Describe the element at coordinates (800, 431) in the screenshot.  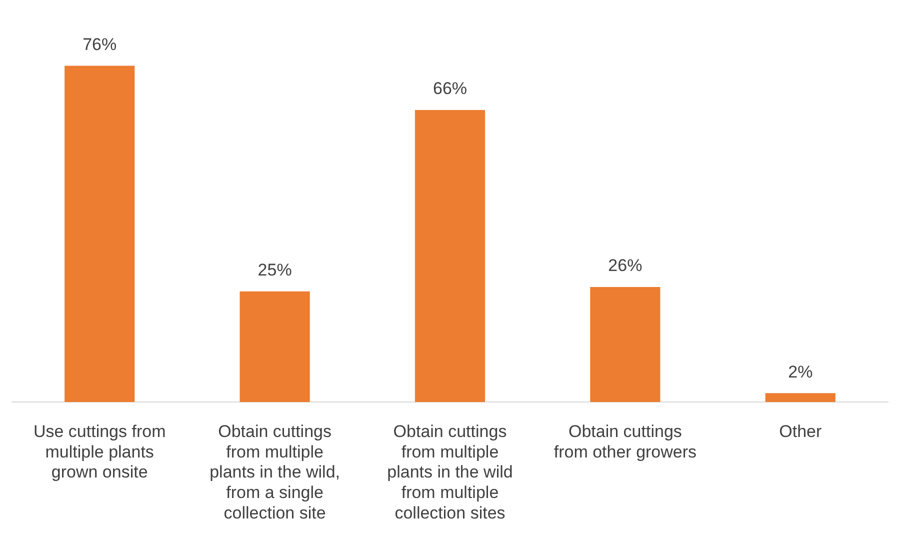
I see `x-tick-label: Other` at that location.